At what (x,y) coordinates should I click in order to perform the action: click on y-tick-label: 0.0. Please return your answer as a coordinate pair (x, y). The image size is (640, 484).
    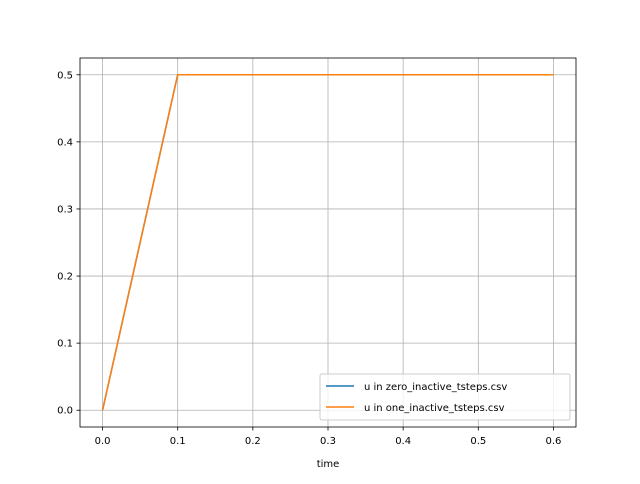
    Looking at the image, I should click on (65, 411).